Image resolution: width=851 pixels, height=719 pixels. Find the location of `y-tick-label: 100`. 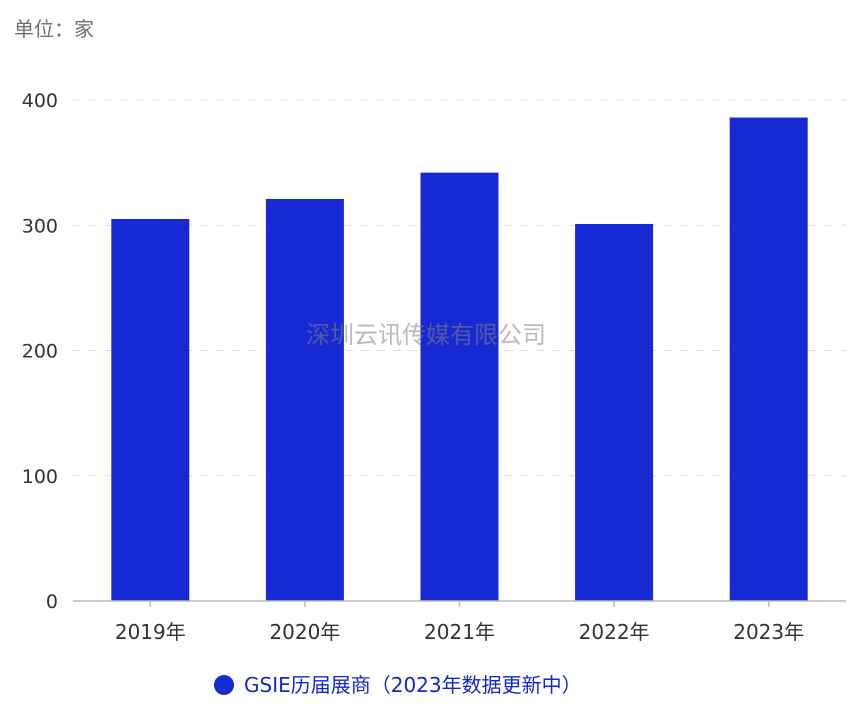

y-tick-label: 100 is located at coordinates (40, 477).